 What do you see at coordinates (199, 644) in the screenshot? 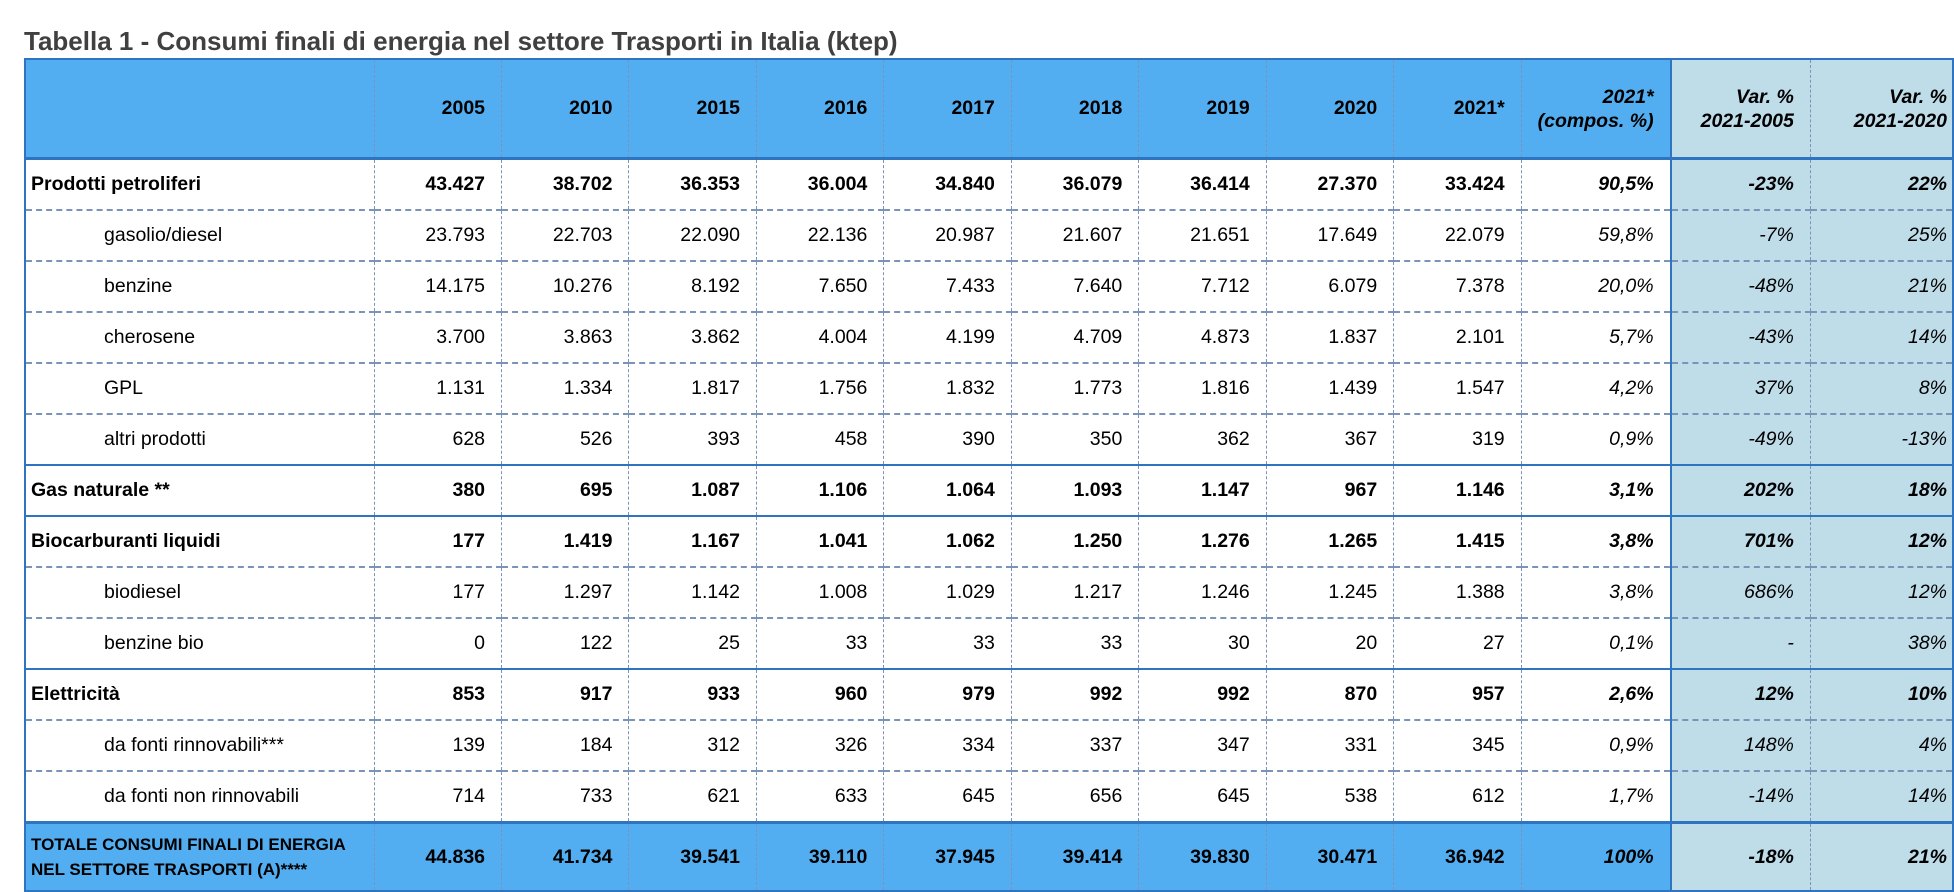
I see `row-label: benzine bio` at bounding box center [199, 644].